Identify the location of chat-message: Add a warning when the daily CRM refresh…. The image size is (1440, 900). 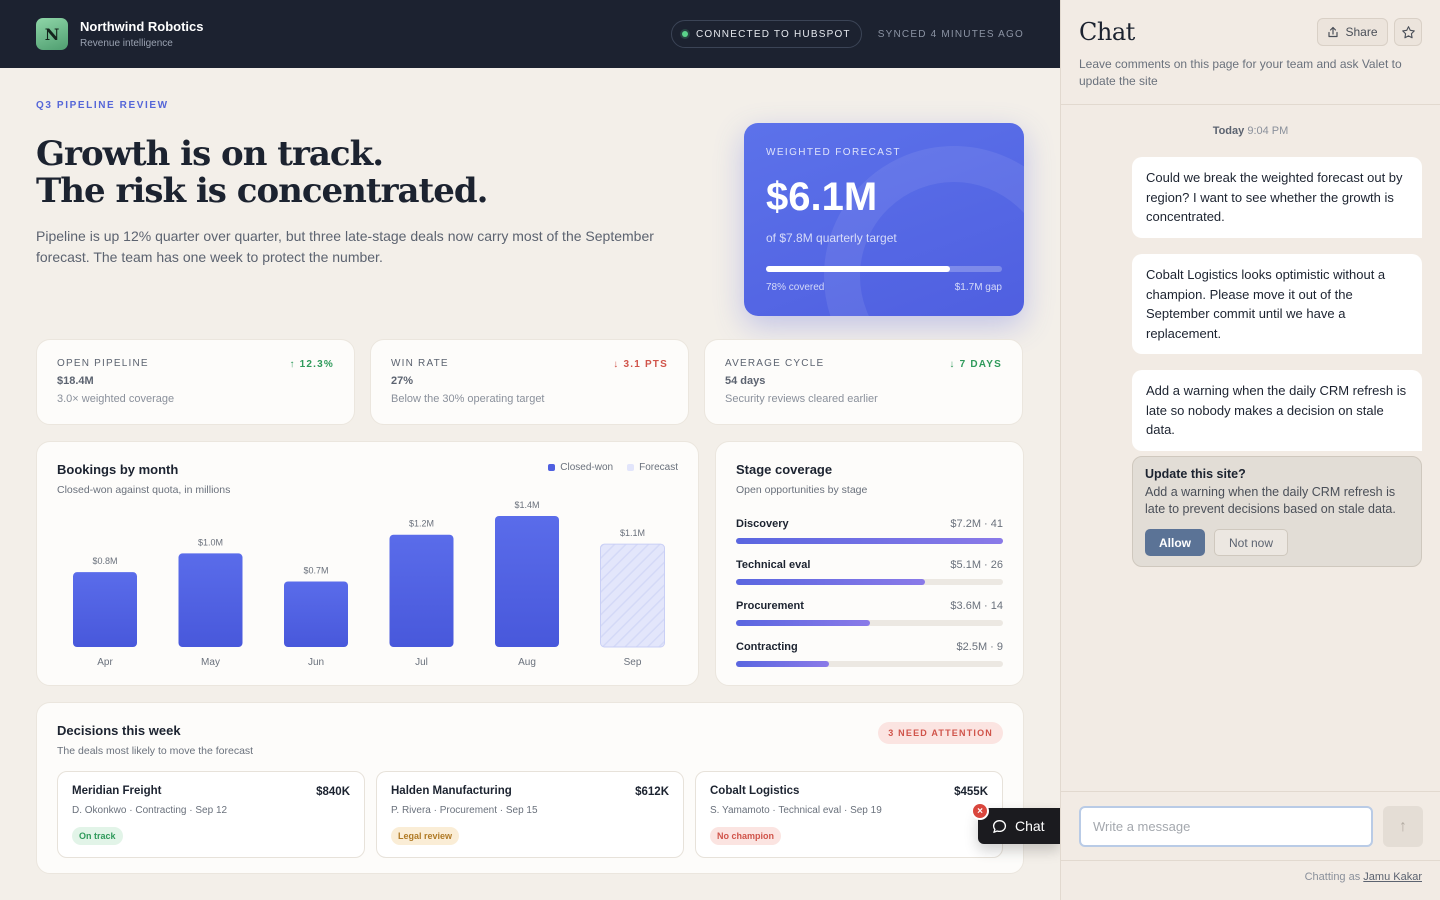
(1277, 410).